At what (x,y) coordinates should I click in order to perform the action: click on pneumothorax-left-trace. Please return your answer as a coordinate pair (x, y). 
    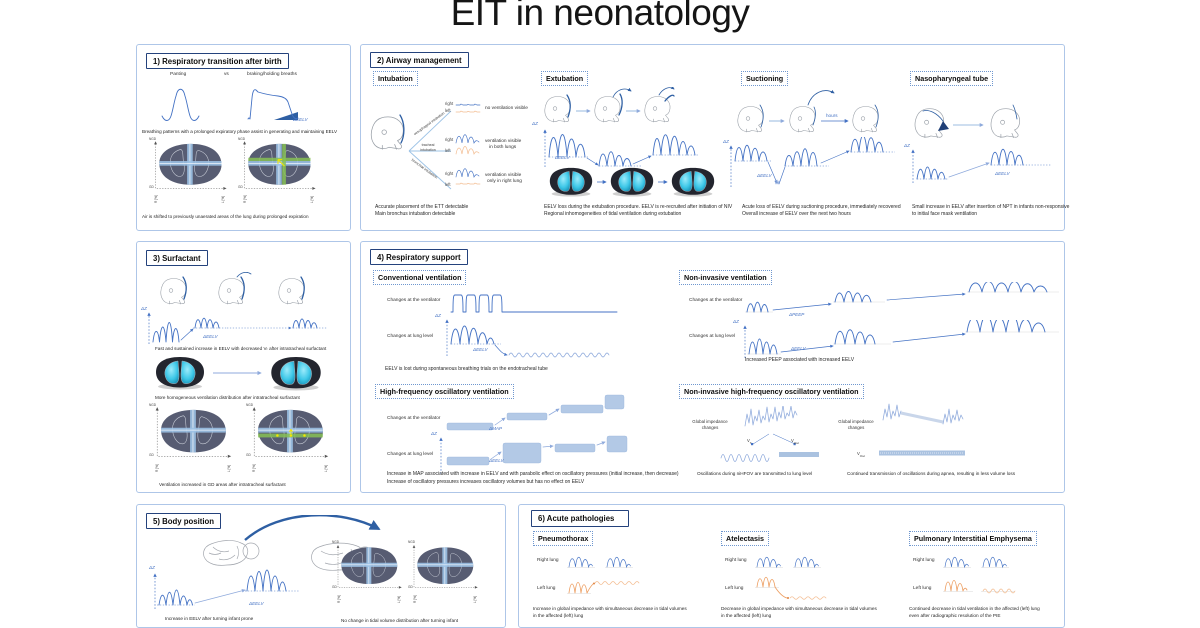
    Looking at the image, I should click on (603, 587).